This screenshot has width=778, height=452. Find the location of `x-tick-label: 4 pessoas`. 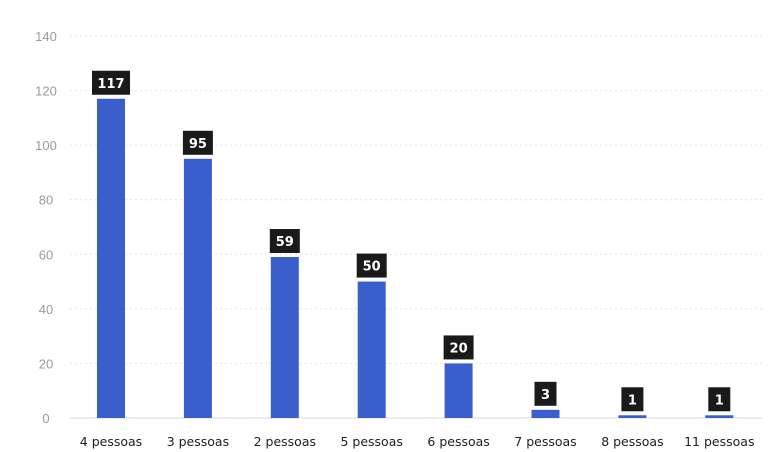

x-tick-label: 4 pessoas is located at coordinates (111, 441).